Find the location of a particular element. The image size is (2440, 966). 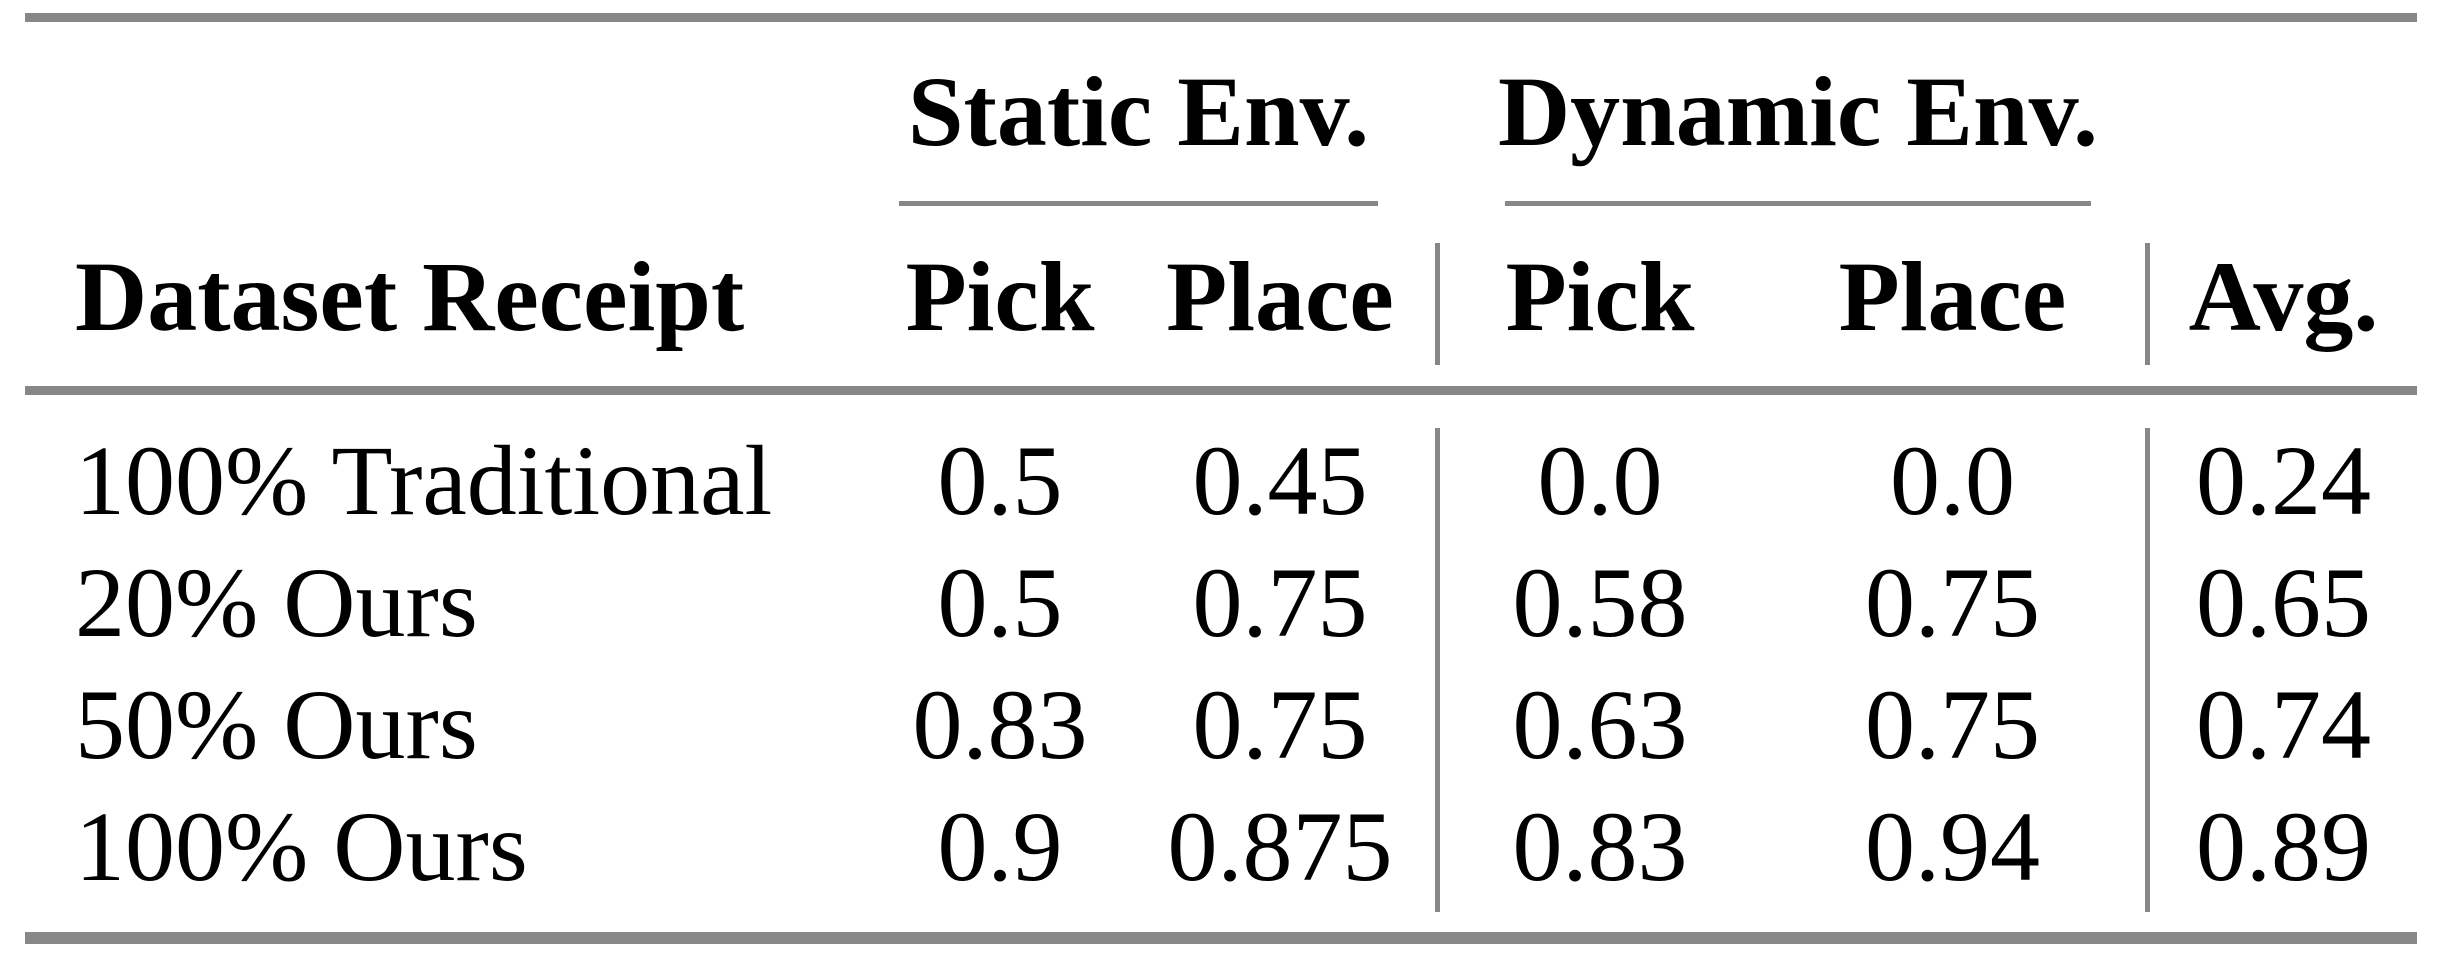

cell-static-place: 0.875 is located at coordinates (1280, 846).